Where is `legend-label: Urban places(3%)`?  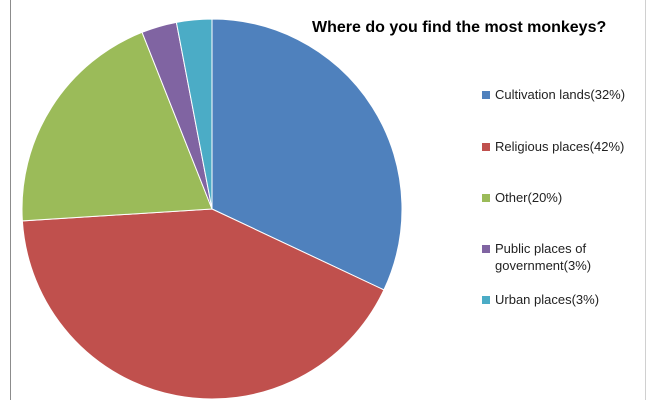 legend-label: Urban places(3%) is located at coordinates (547, 299).